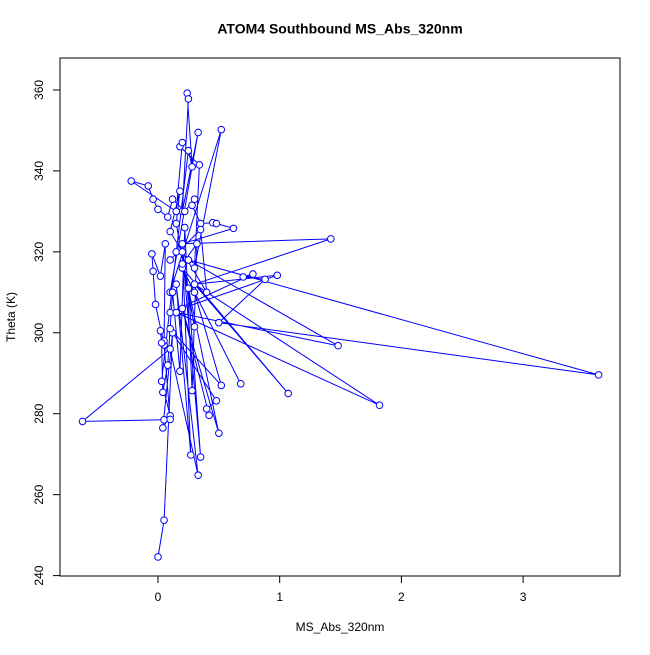 The width and height of the screenshot is (650, 655). Describe the element at coordinates (39, 413) in the screenshot. I see `y-tick-label: 280` at that location.